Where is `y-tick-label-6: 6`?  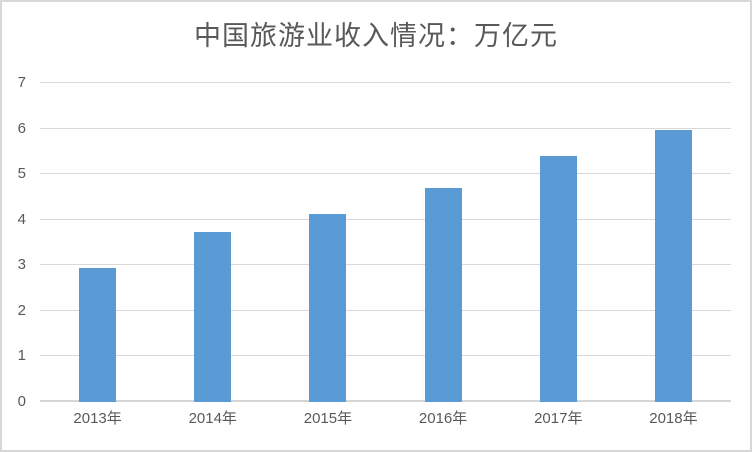 y-tick-label-6: 6 is located at coordinates (21, 128).